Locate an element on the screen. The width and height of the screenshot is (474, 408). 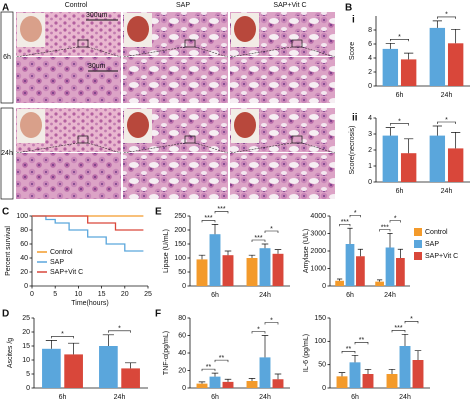
x-axis-label: Time(hours) is located at coordinates (89, 303).